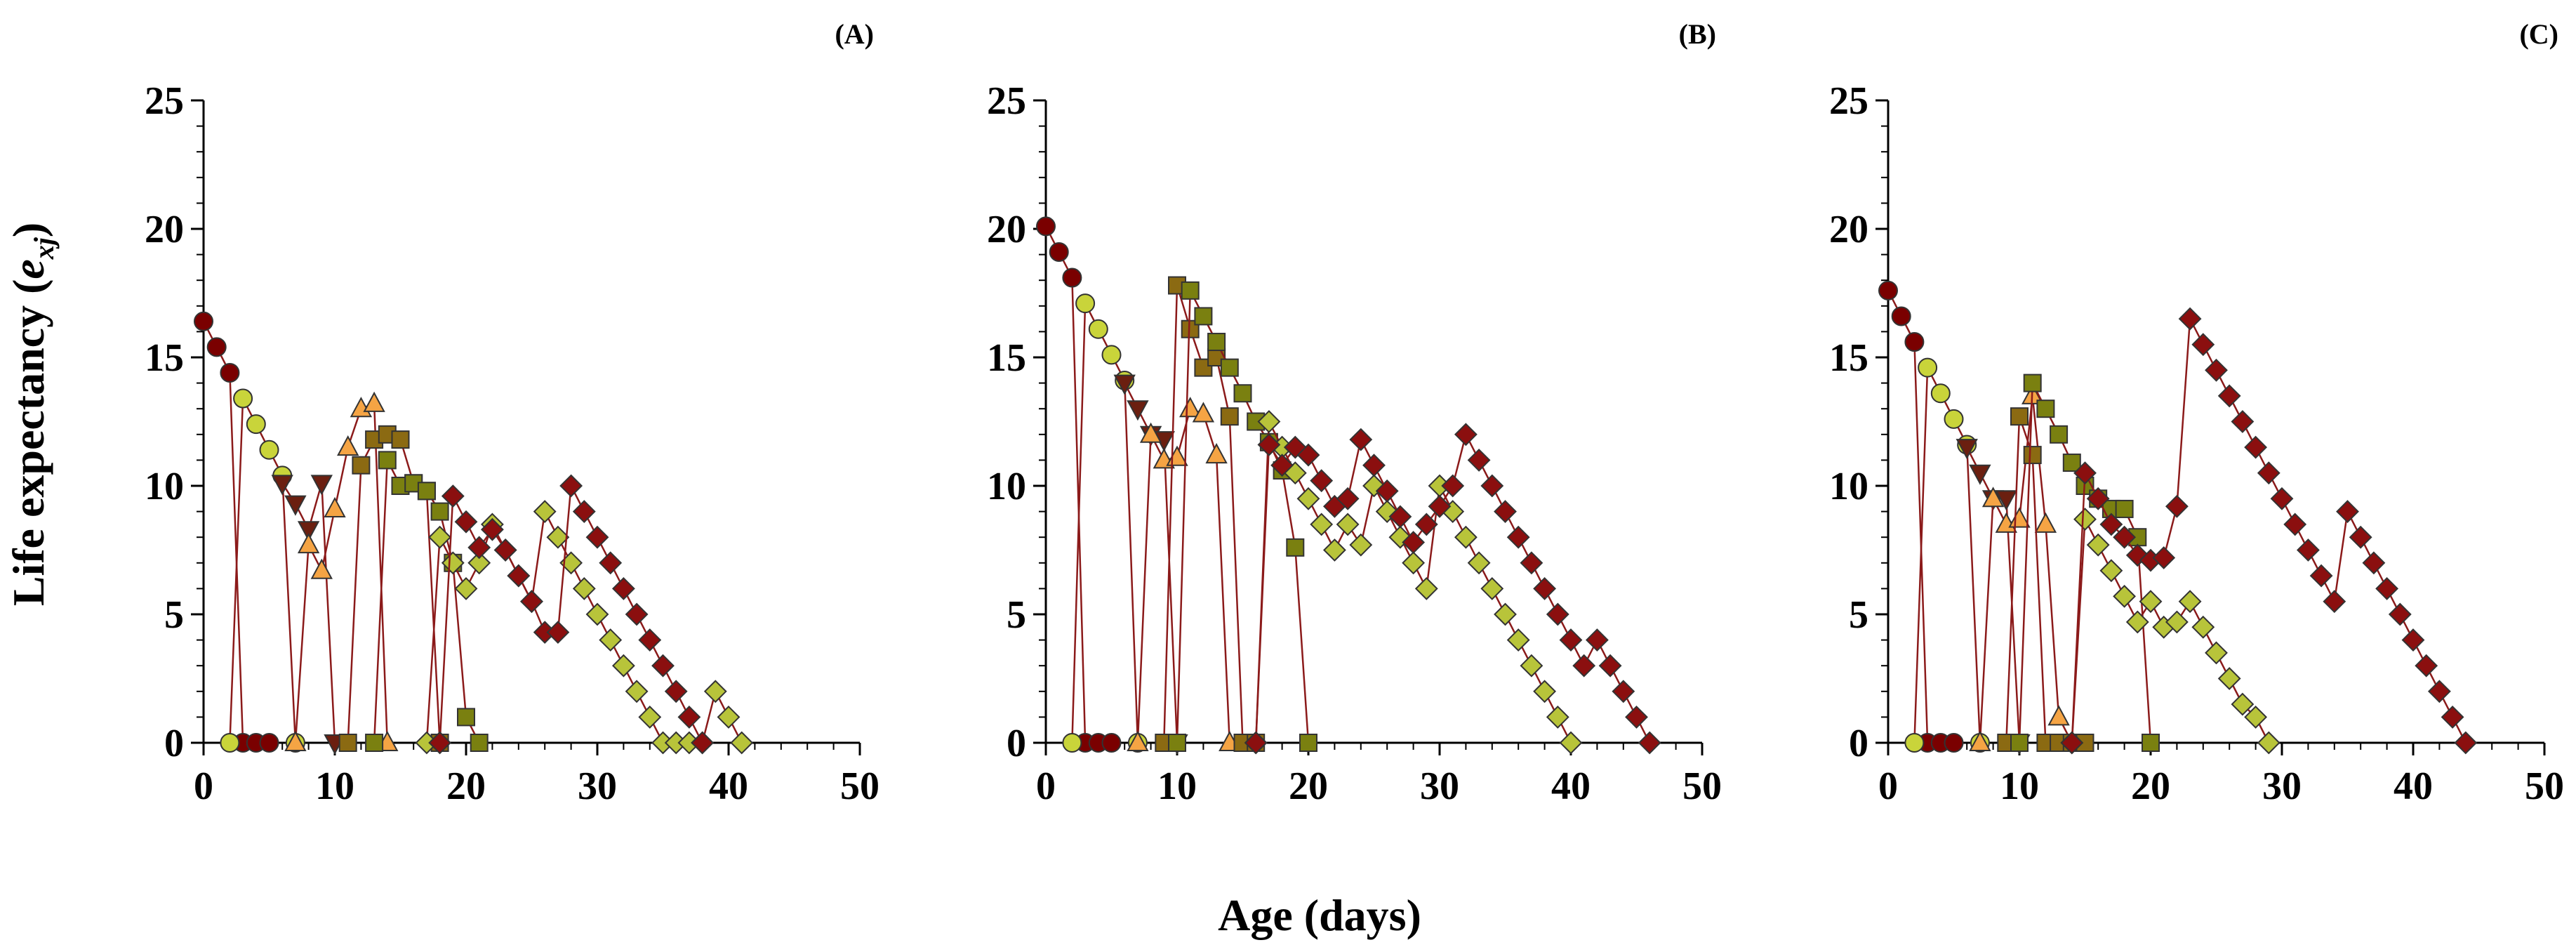 The width and height of the screenshot is (2576, 952). Describe the element at coordinates (1980, 741) in the screenshot. I see `panel-c-series-larva-iii-point` at that location.